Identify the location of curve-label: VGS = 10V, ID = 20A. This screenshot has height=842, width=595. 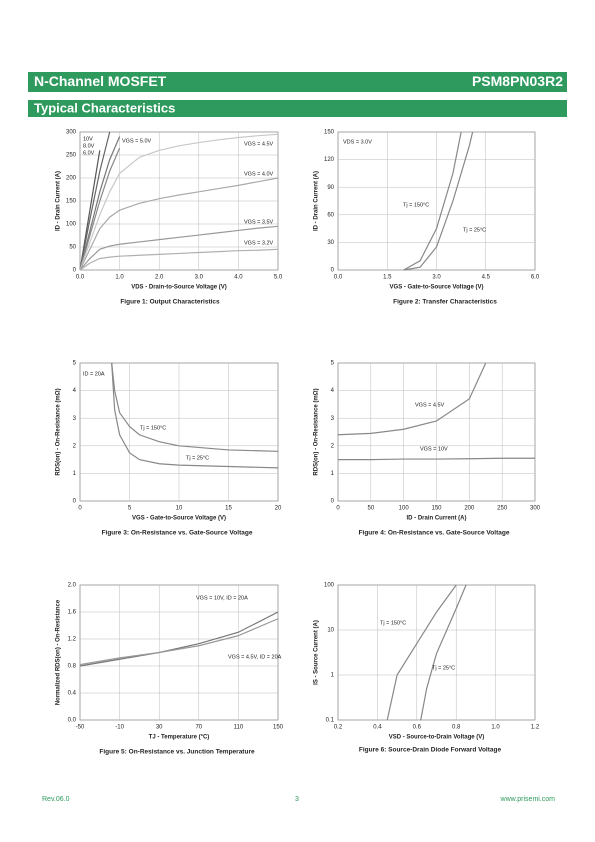
(222, 598).